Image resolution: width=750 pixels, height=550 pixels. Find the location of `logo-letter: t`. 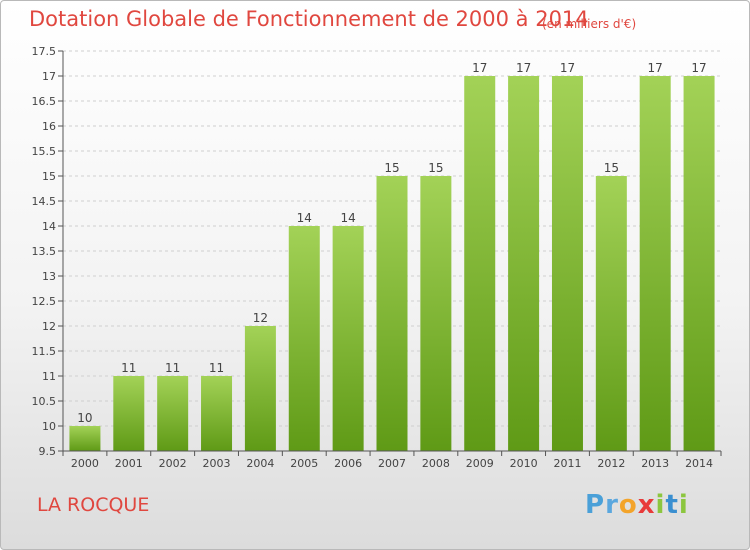

logo-letter: t is located at coordinates (672, 505).